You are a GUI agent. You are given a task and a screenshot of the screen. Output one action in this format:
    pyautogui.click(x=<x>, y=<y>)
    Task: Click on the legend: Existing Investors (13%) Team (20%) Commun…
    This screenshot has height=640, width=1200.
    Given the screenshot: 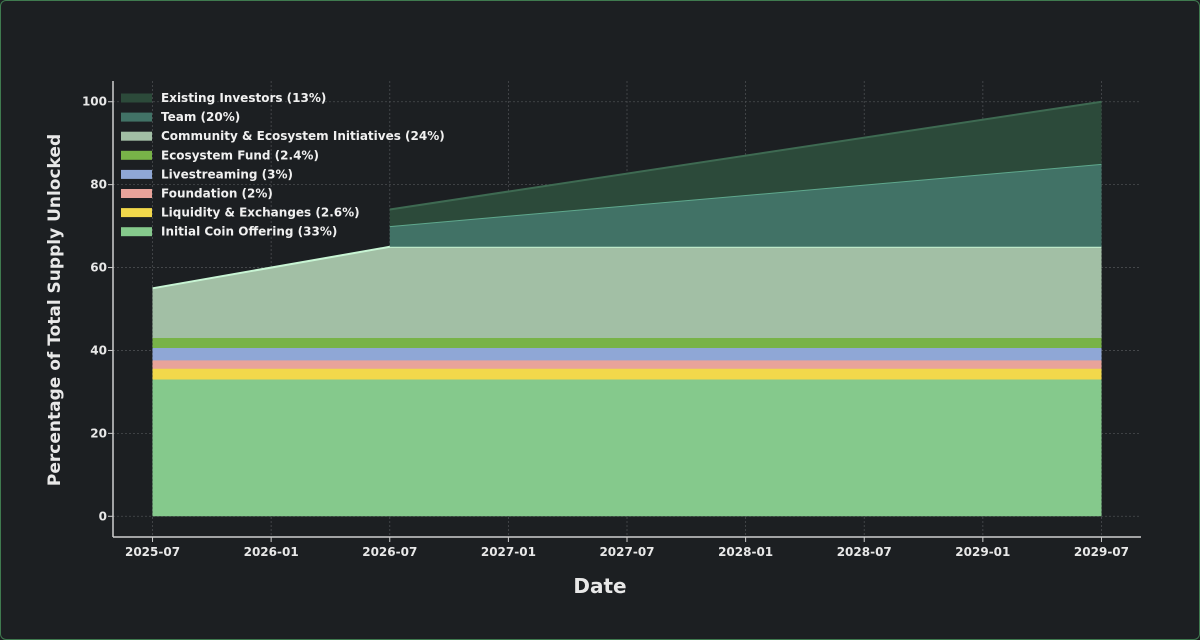 What is the action you would take?
    pyautogui.click(x=283, y=165)
    